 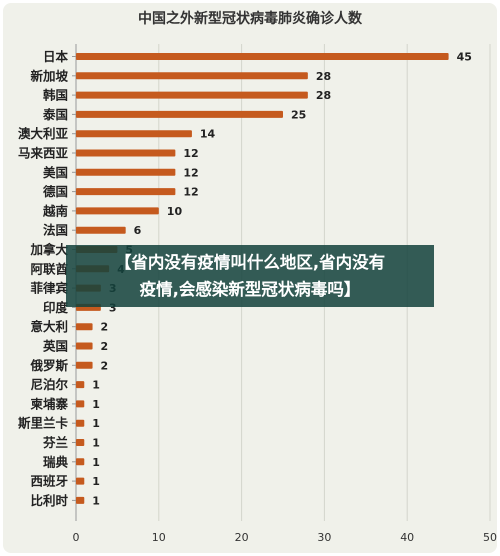 I want to click on category-label: 意大利, so click(x=49, y=326).